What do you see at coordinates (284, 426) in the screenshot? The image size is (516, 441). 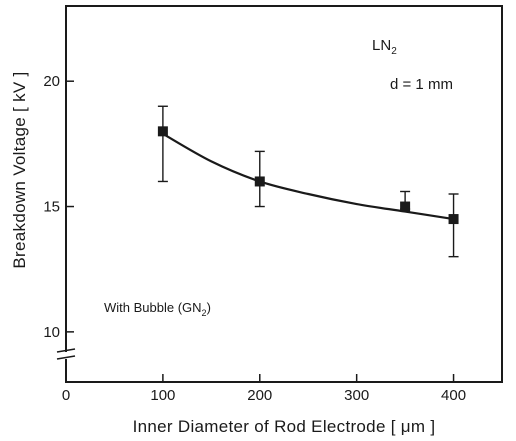 I see `x-axis-title: Inner Diameter of Rod Electrode [ μm ]` at bounding box center [284, 426].